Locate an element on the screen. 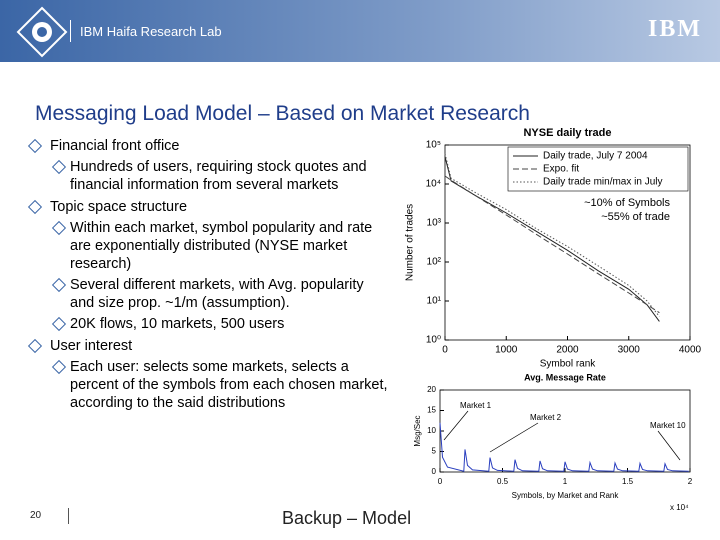  x-tick-label: 1 is located at coordinates (565, 481).